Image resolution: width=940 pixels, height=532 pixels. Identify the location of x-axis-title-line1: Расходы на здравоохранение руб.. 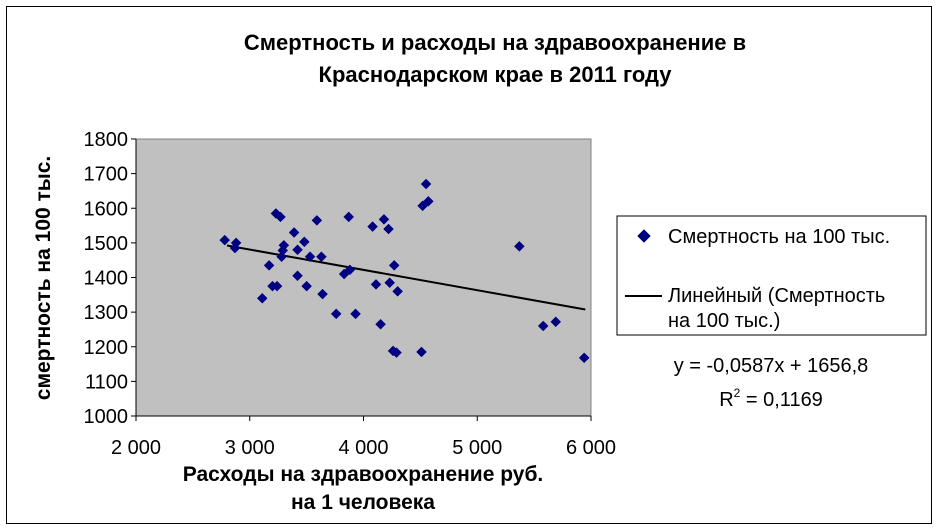
(363, 474).